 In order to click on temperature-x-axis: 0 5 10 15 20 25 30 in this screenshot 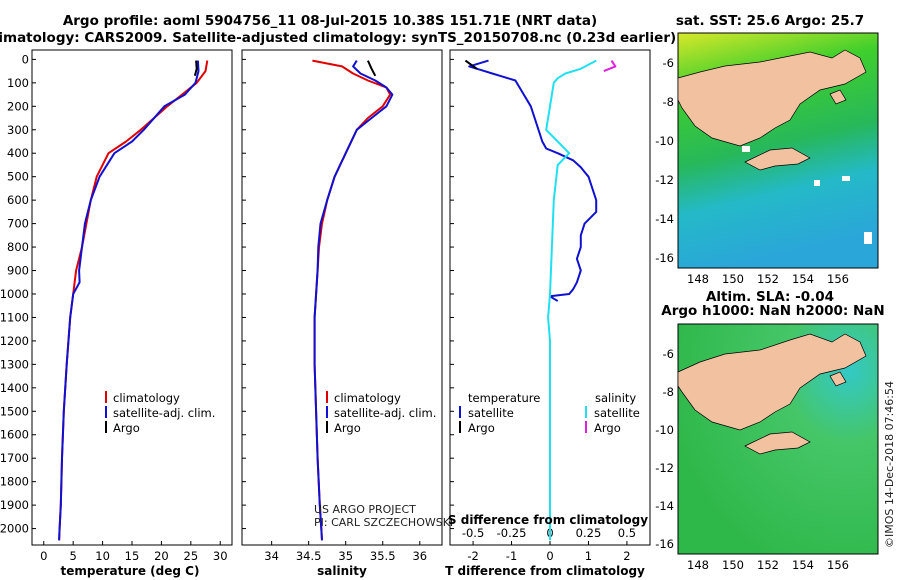, I will do `click(134, 552)`.